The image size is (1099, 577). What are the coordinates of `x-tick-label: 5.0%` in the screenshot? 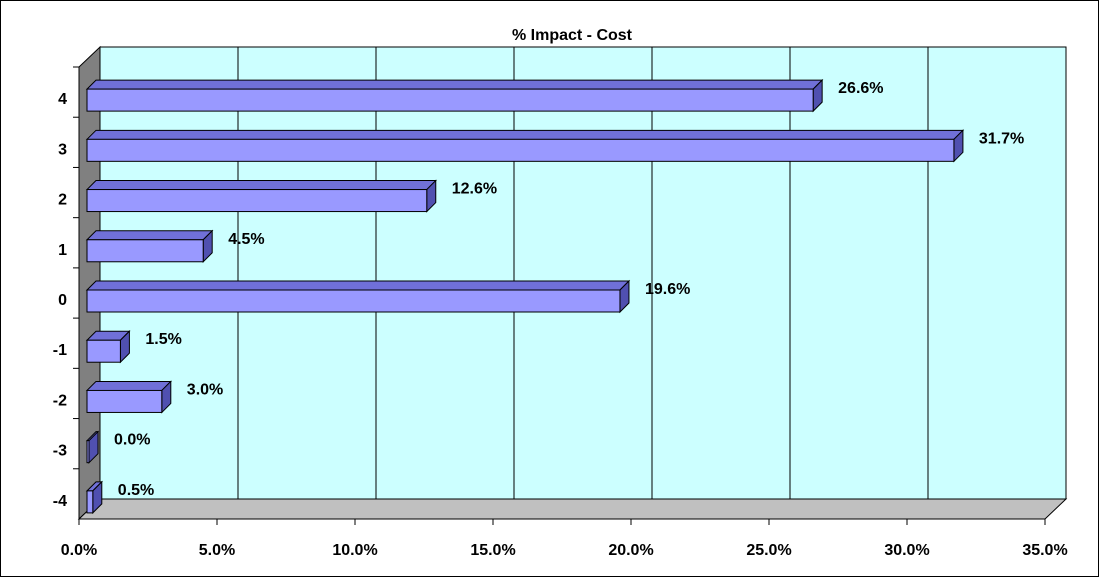 It's located at (217, 550).